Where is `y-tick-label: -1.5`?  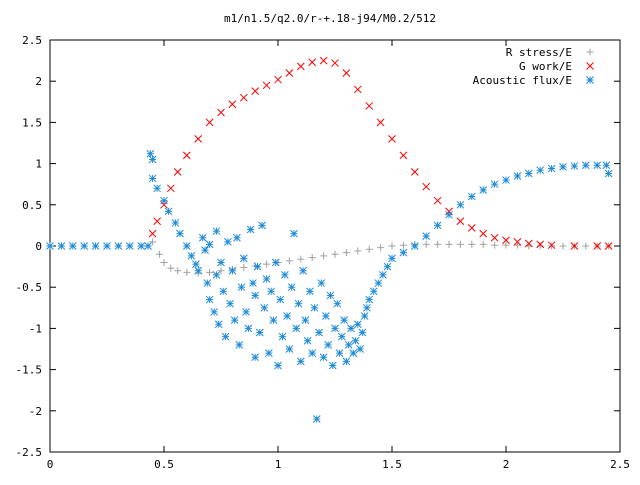 y-tick-label: -1.5 is located at coordinates (29, 370).